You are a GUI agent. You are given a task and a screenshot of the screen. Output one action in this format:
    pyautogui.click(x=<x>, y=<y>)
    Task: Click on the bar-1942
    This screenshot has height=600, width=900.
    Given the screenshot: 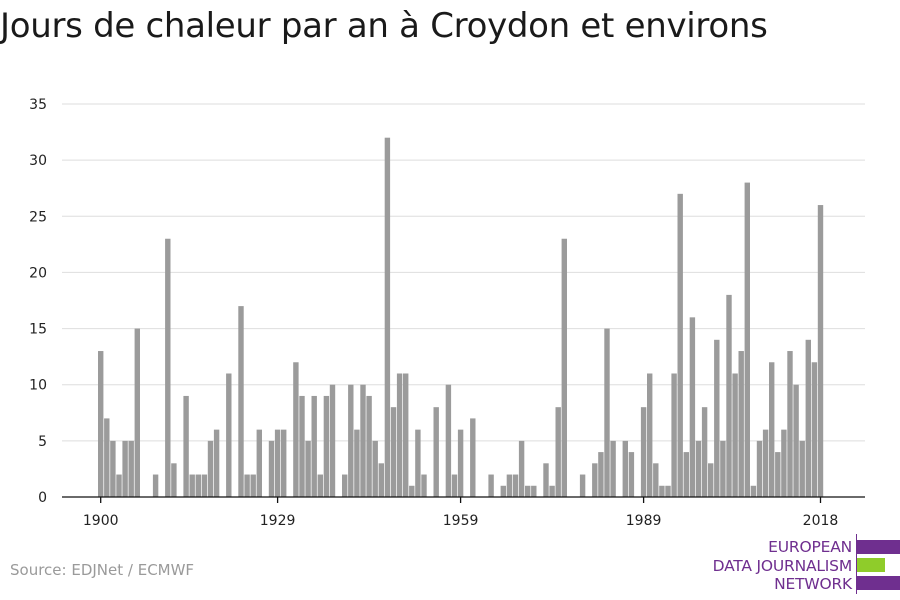 What is the action you would take?
    pyautogui.click(x=357, y=463)
    